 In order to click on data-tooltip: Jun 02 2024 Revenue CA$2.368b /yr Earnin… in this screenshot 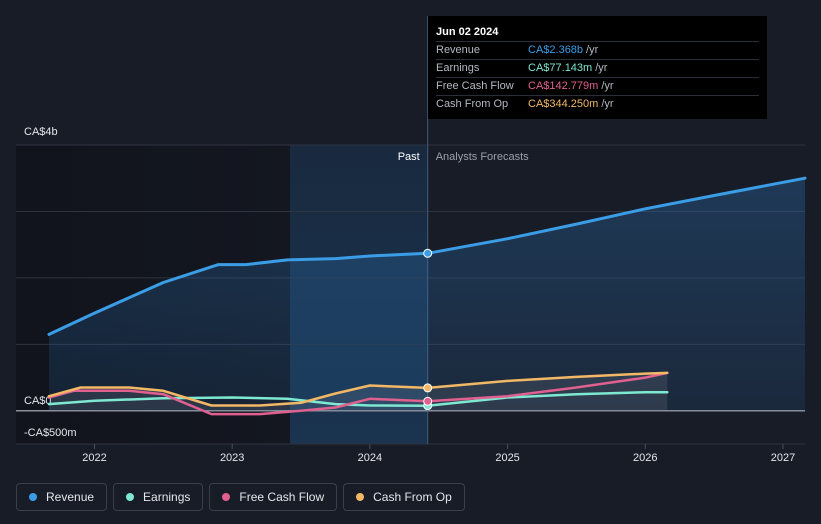, I will do `click(597, 67)`.